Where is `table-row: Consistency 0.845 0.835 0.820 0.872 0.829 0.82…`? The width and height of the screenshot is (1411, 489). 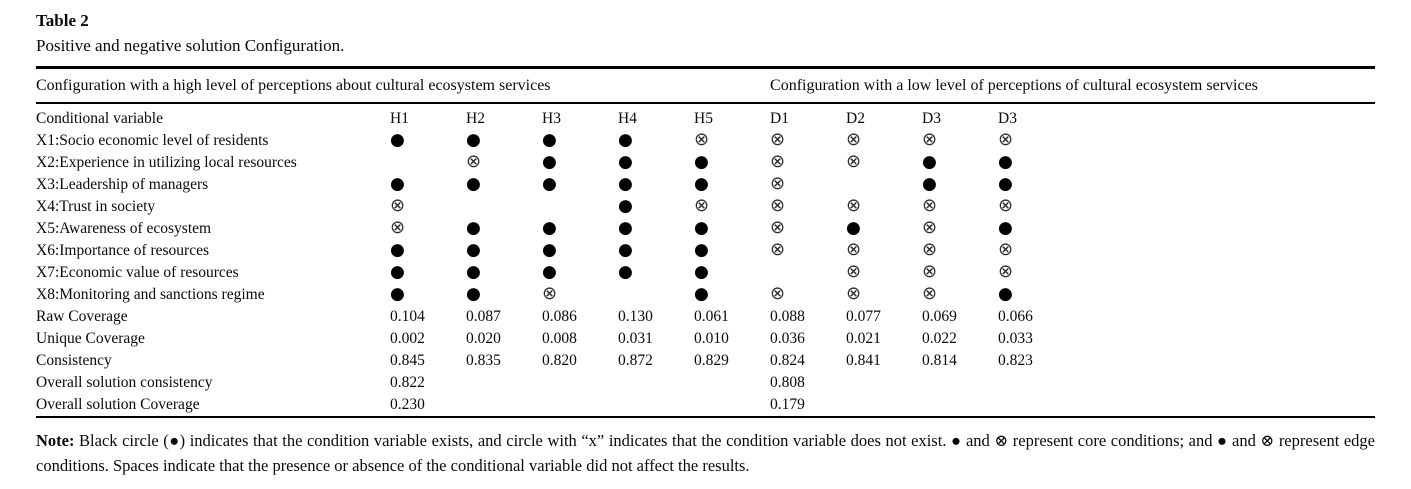
table-row: Consistency 0.845 0.835 0.820 0.872 0.829 0.82… is located at coordinates (705, 361).